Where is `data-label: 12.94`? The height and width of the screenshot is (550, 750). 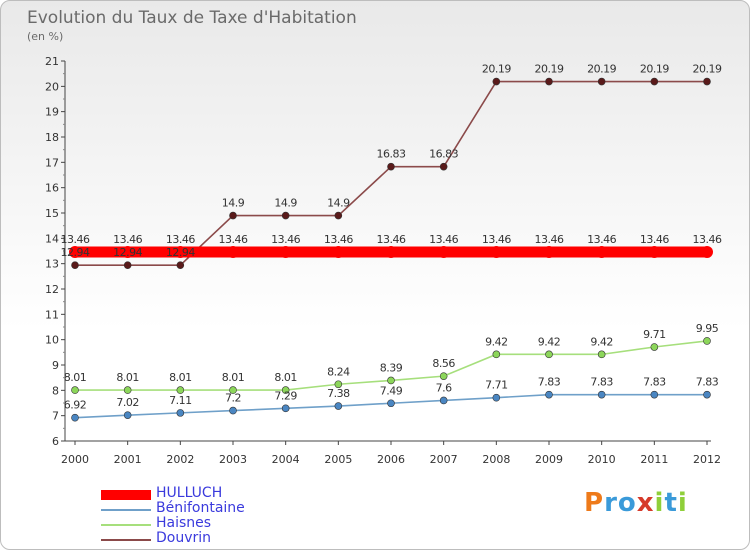
data-label: 12.94 is located at coordinates (75, 252).